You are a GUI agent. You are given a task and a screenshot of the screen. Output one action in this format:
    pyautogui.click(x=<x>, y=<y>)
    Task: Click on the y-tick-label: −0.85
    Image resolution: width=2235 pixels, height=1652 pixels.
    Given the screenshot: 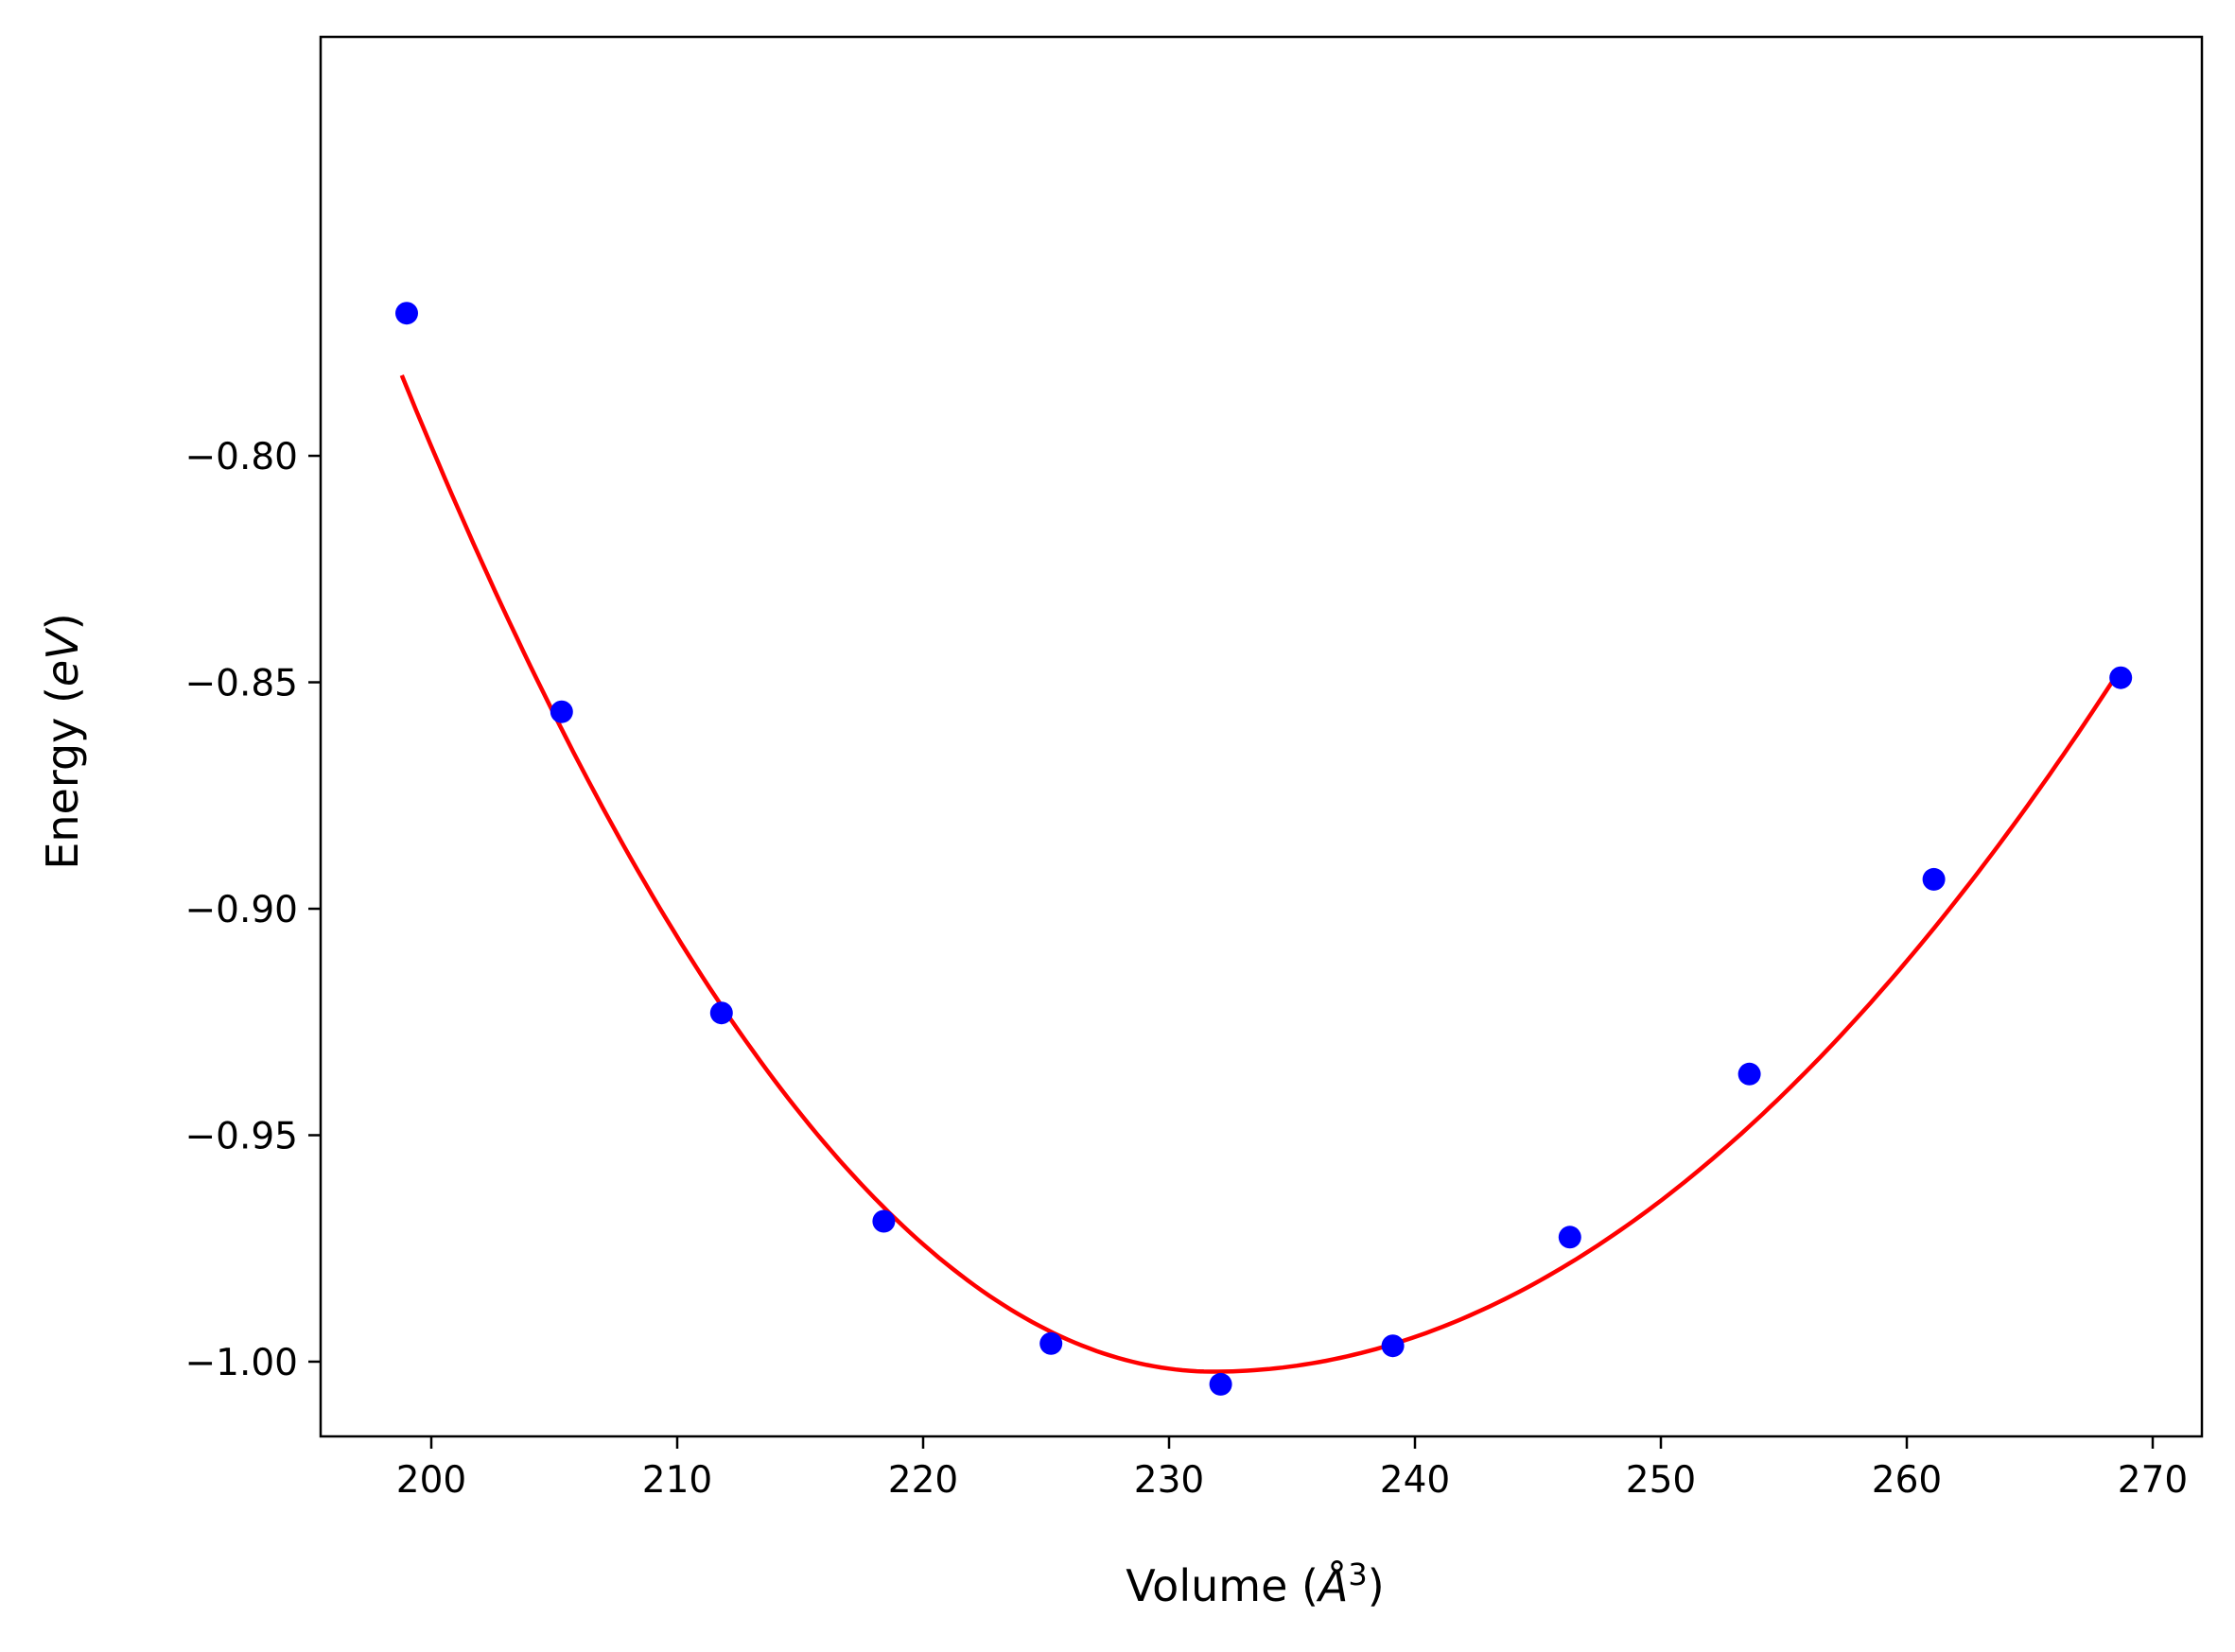 What is the action you would take?
    pyautogui.click(x=241, y=684)
    